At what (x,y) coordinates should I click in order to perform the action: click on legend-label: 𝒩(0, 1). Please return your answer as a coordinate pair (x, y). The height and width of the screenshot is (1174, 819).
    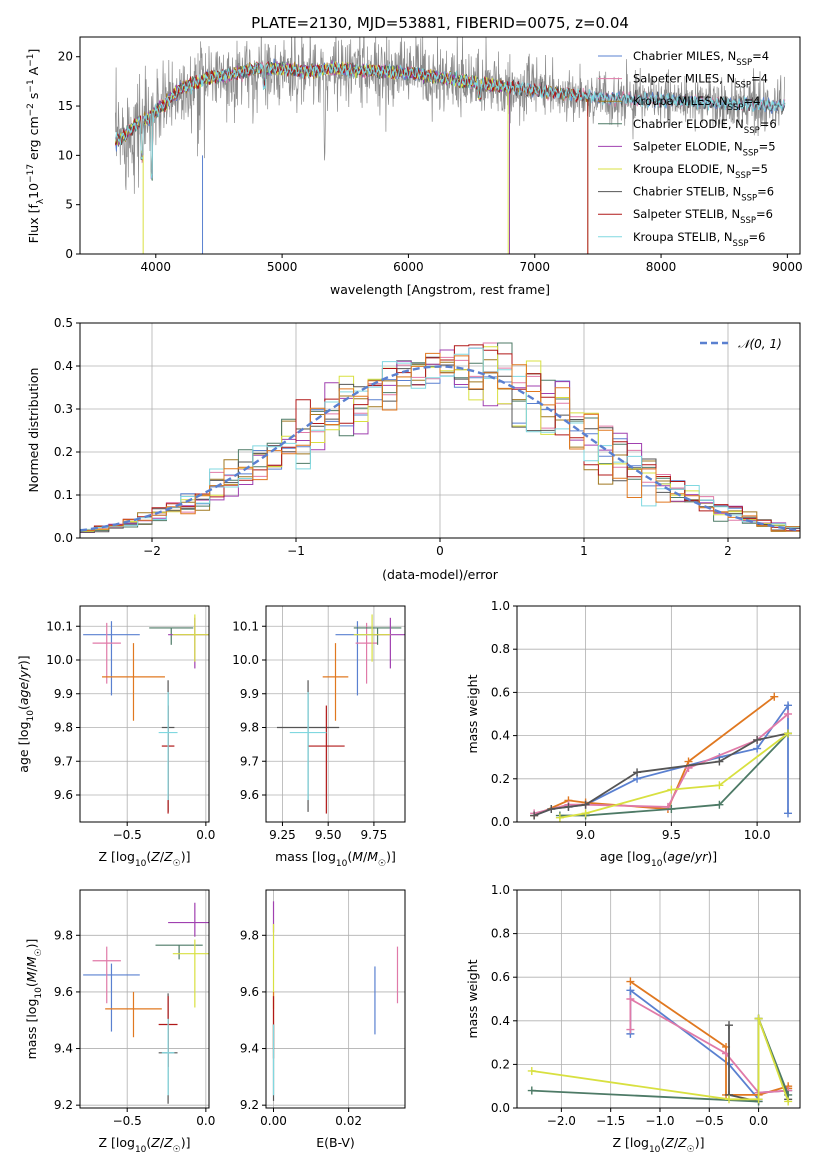
    Looking at the image, I should click on (760, 344).